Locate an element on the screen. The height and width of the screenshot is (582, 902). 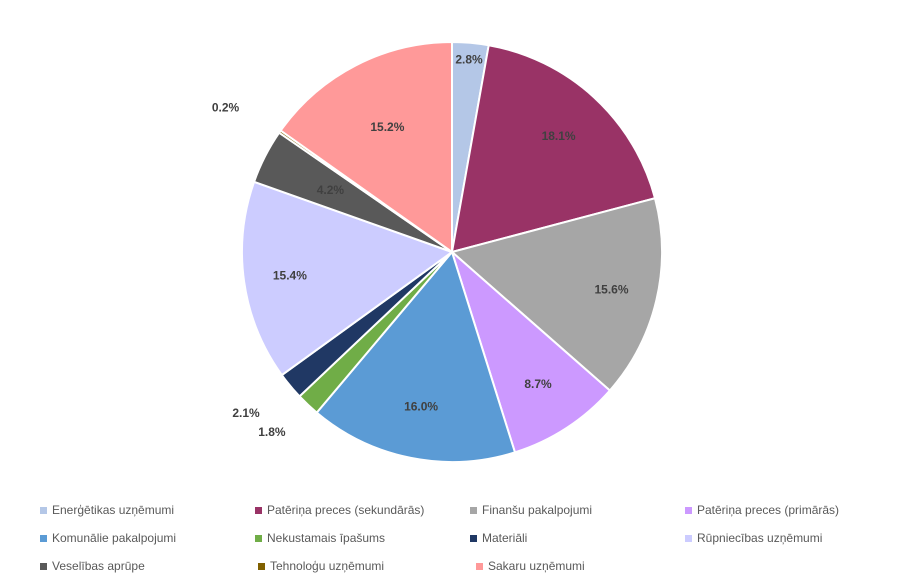
legend-label: Patēriņa preces (primārās) is located at coordinates (768, 510).